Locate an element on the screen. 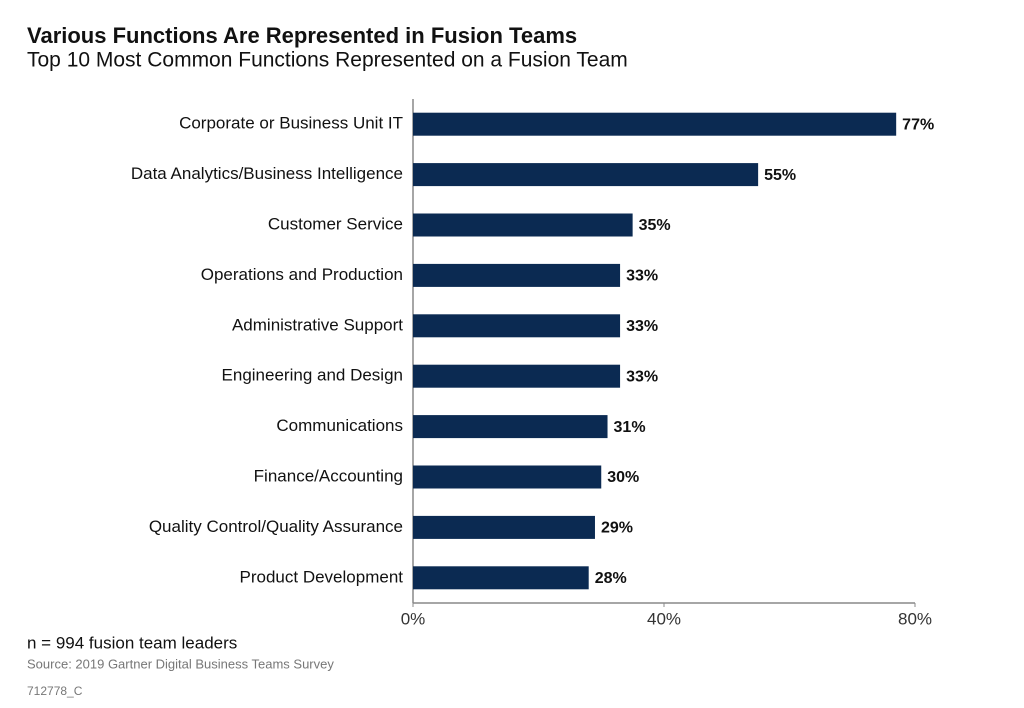 Image resolution: width=1024 pixels, height=708 pixels. figure-id: 712778_C is located at coordinates (55, 691).